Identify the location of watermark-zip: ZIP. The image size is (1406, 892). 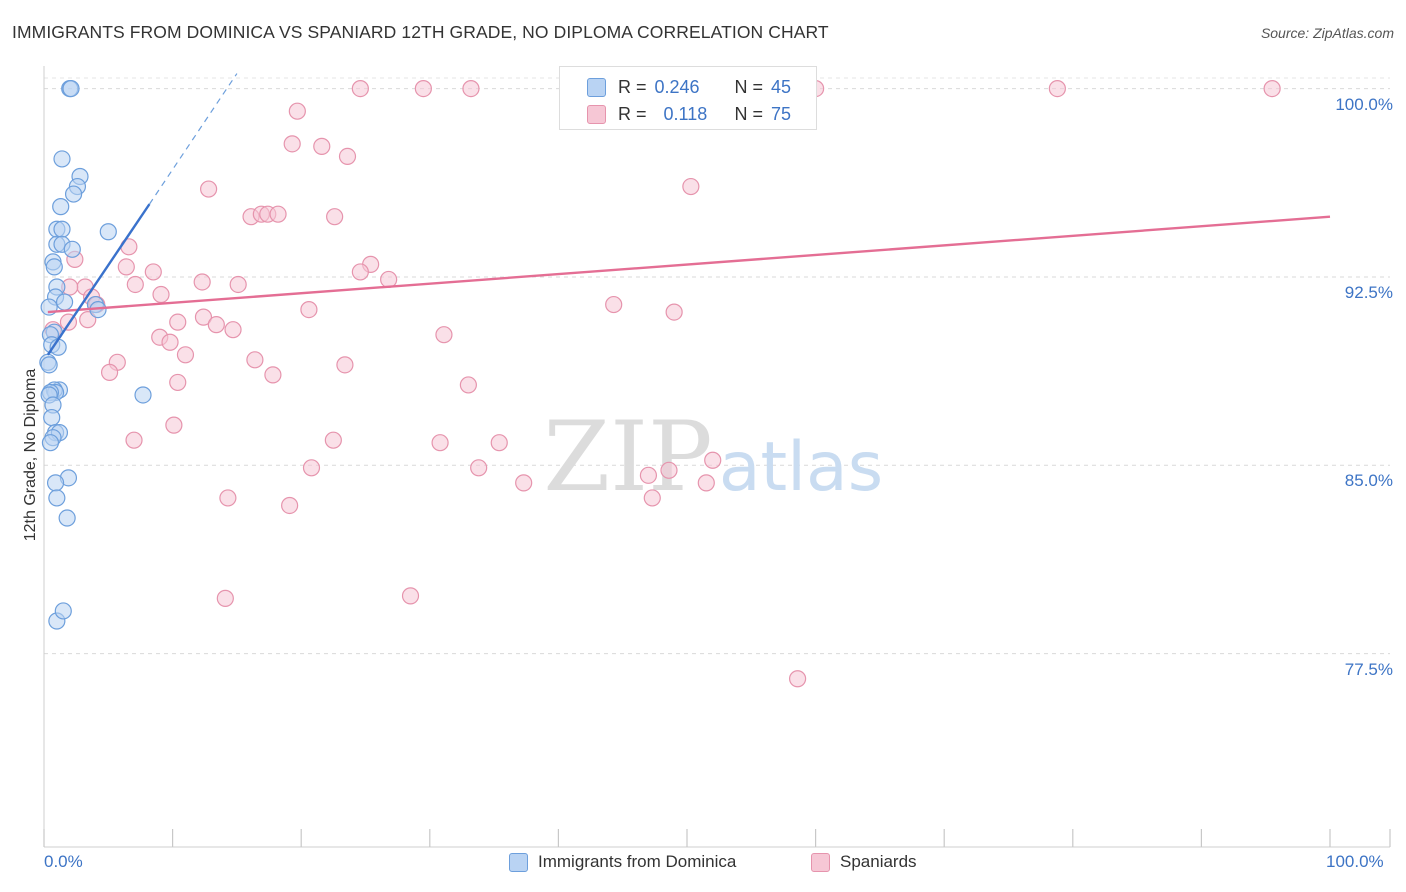
(627, 457).